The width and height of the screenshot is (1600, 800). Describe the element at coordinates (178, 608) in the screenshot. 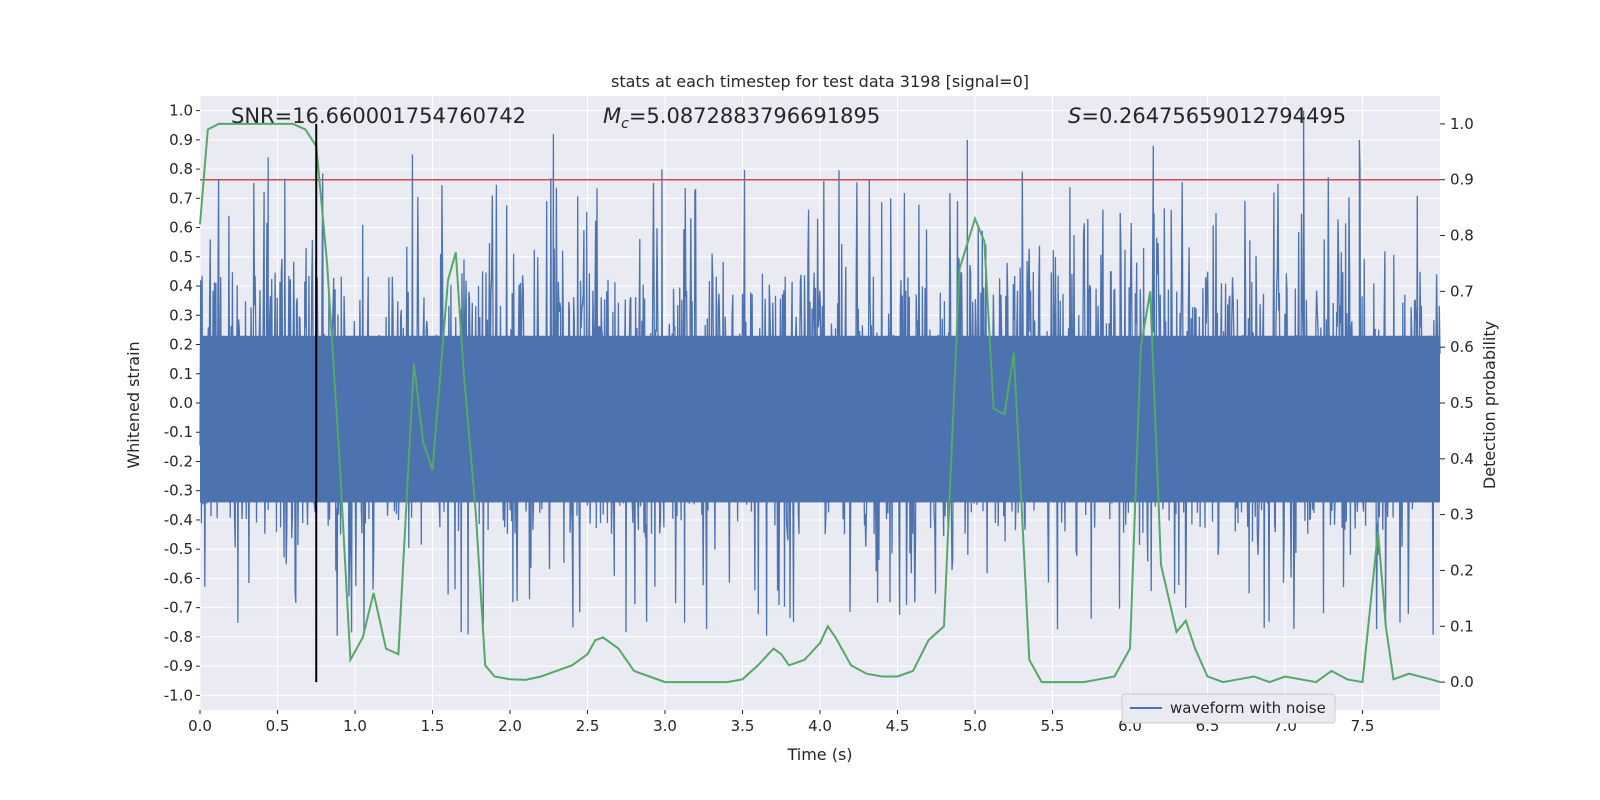

I see `y-left-tick-label: -0.7` at that location.